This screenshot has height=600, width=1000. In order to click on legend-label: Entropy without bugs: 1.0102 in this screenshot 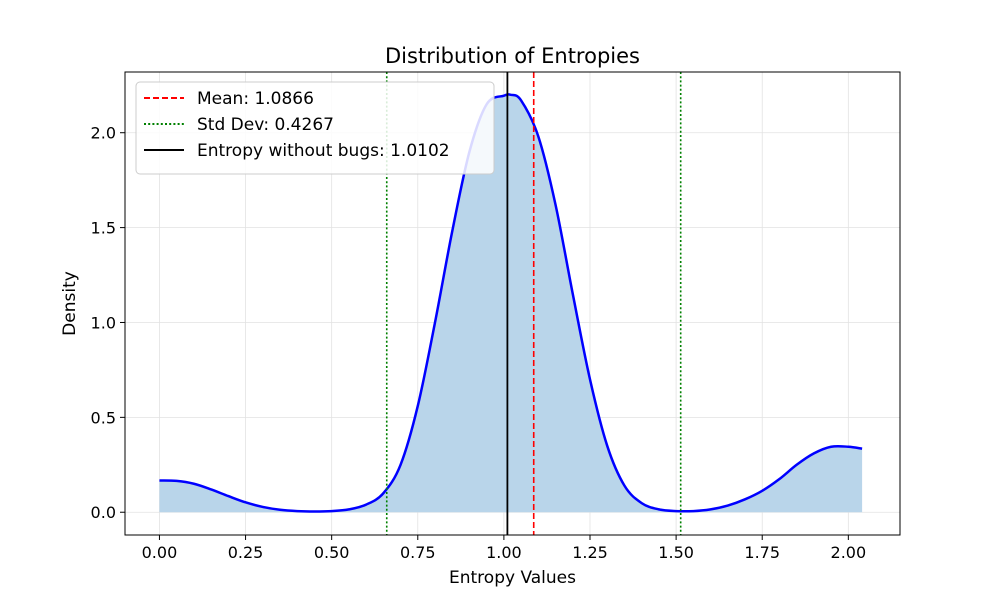, I will do `click(323, 151)`.